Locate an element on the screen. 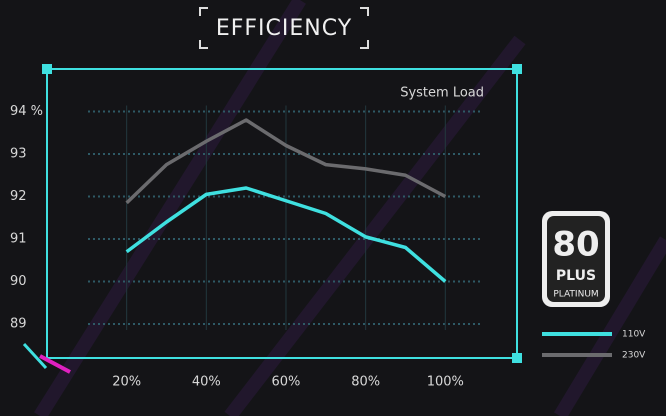  title-brackets is located at coordinates (284, 28).